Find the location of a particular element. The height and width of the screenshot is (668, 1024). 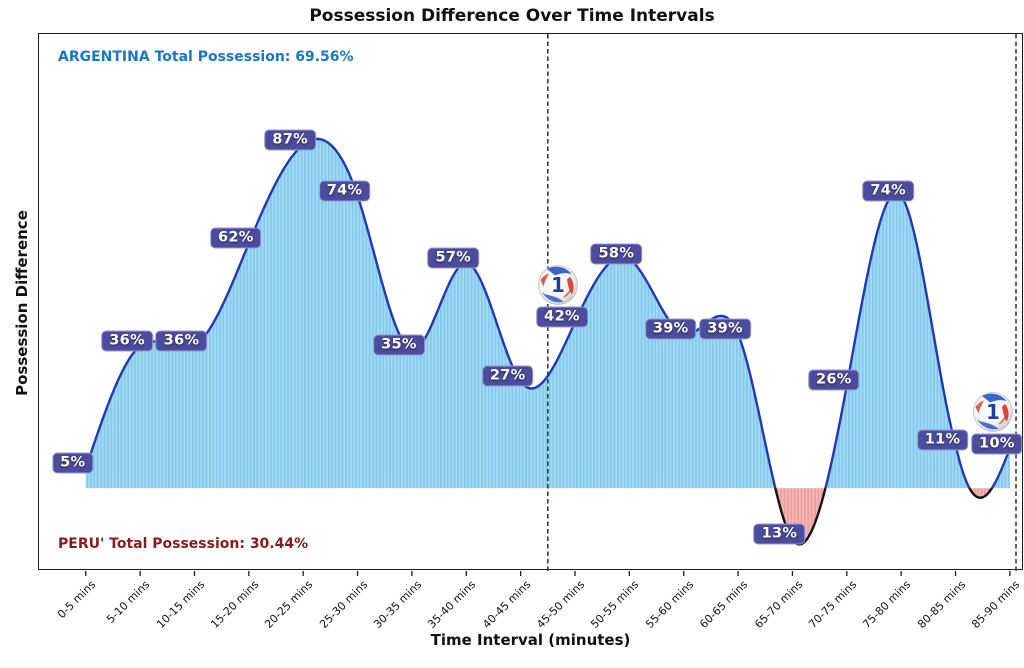

x-tick-label: 15-20 mins is located at coordinates (235, 604).